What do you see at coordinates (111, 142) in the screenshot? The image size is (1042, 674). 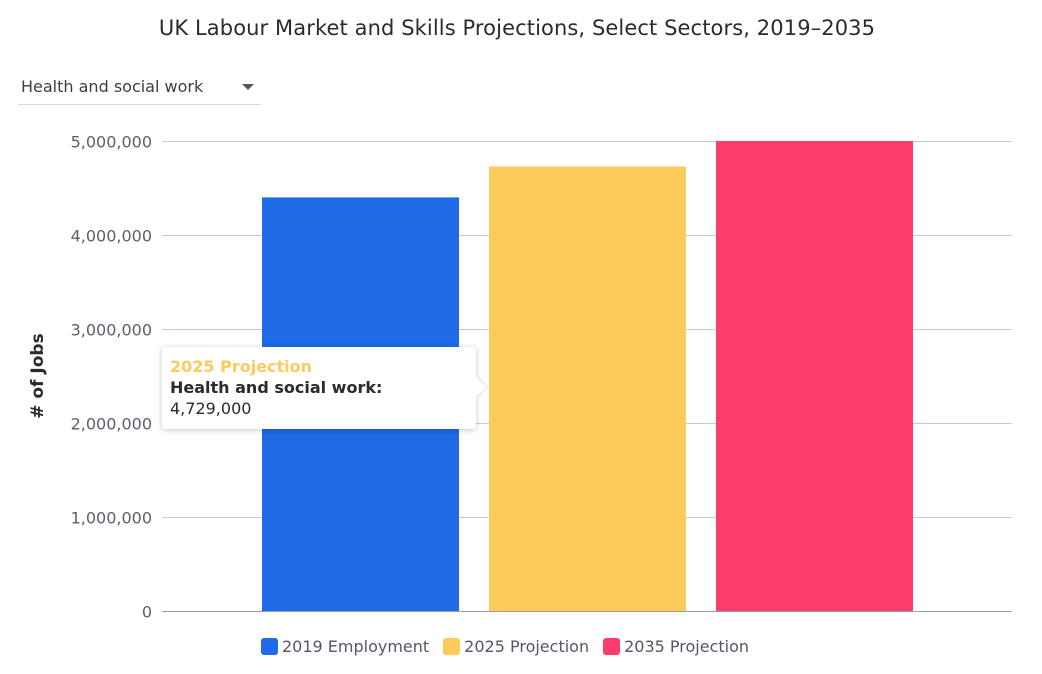 I see `y-tick-label: 5,000,000` at bounding box center [111, 142].